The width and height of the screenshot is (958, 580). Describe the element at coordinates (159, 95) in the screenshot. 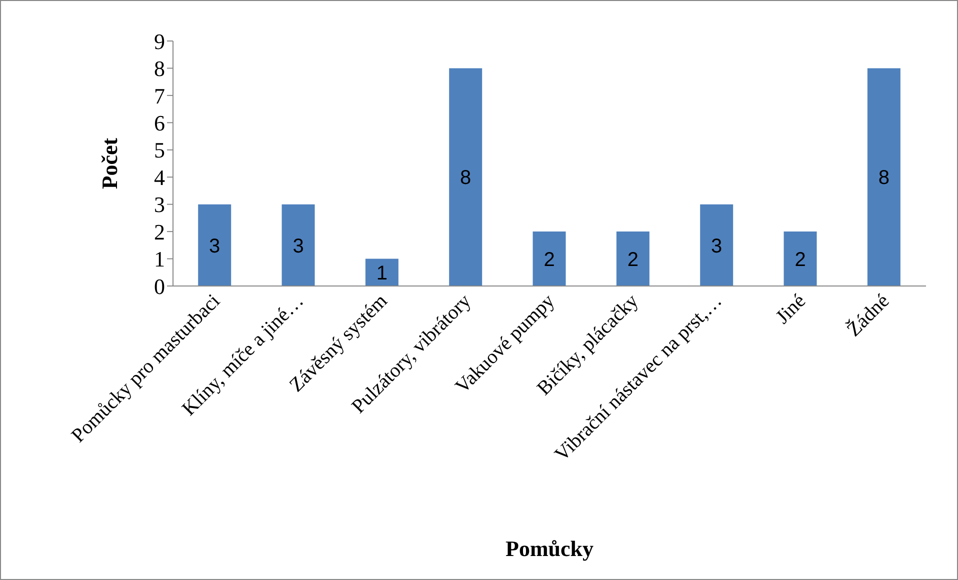

I see `y-tick-label: 7` at that location.